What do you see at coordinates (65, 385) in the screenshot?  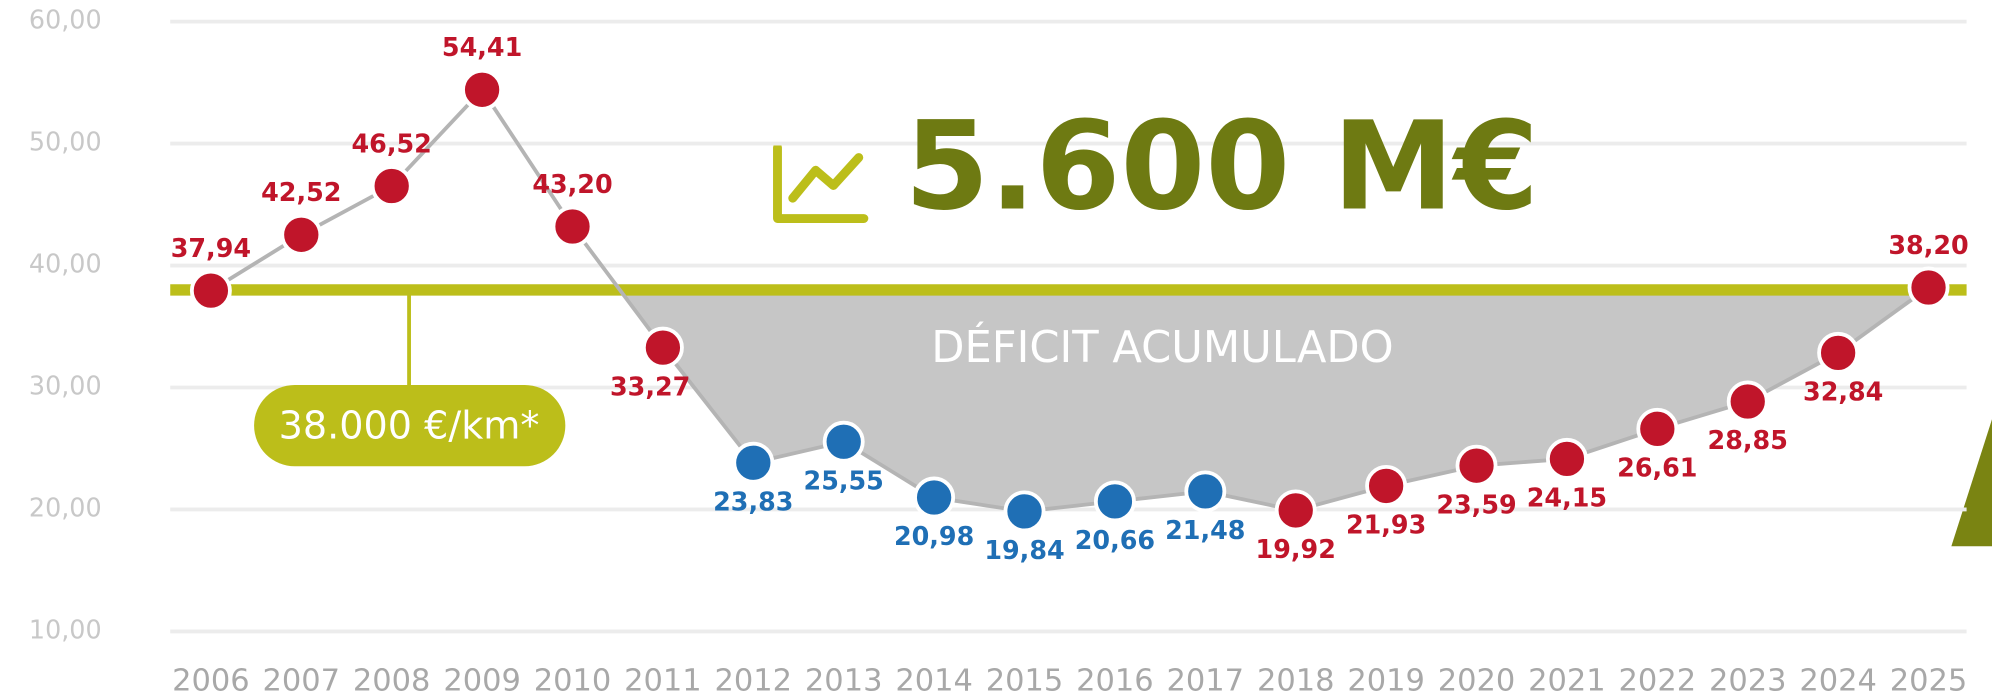 I see `y-tick-label: 30,00` at bounding box center [65, 385].